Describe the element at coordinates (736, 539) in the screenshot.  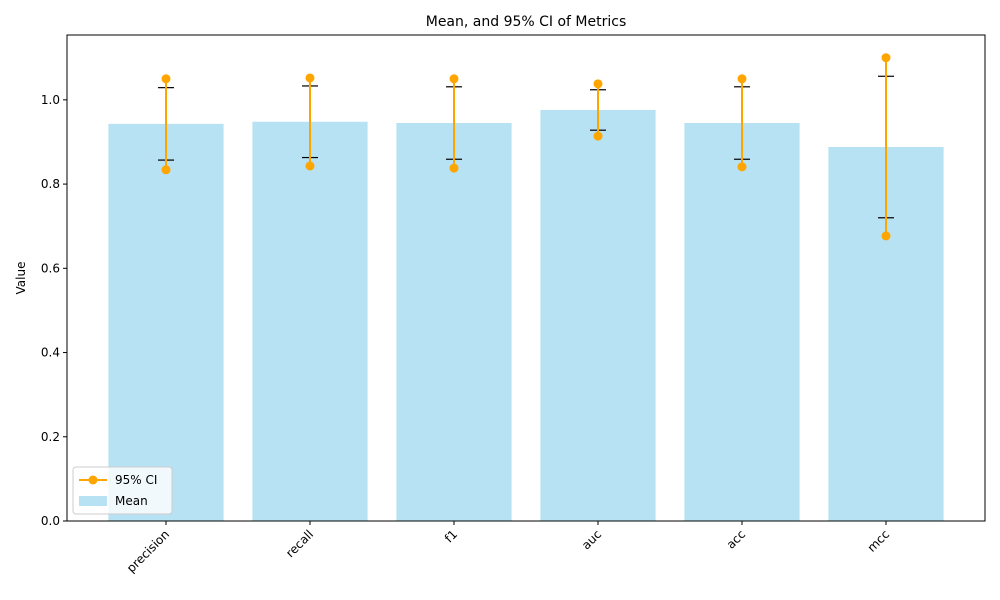
I see `x-tick-label: acc` at that location.